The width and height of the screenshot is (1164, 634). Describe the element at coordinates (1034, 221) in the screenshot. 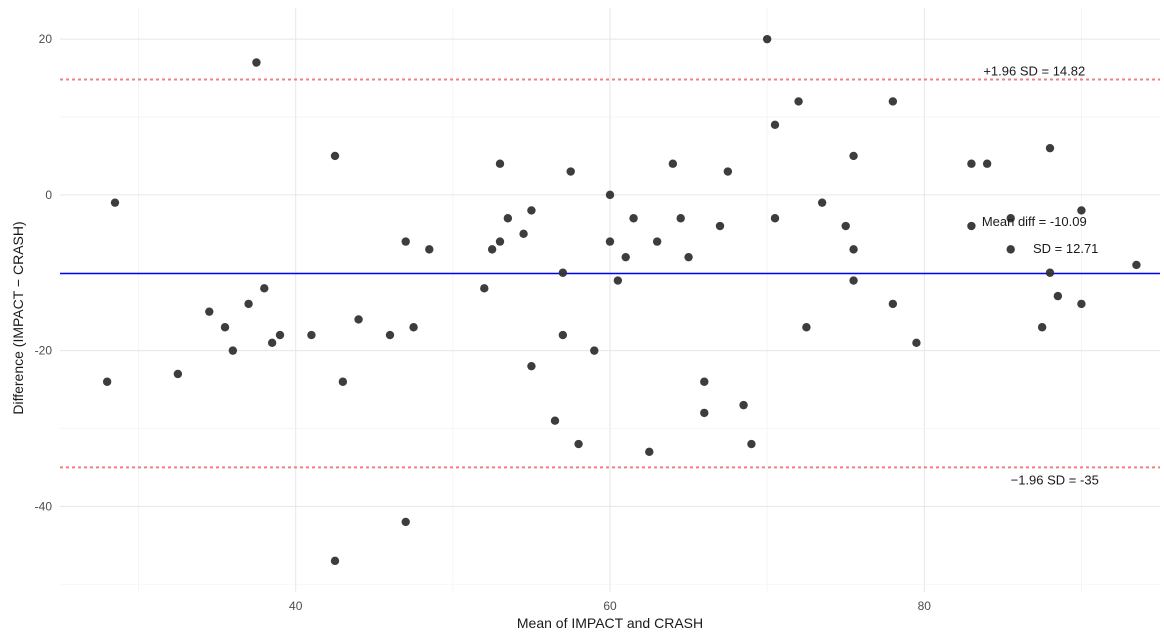

I see `mean-diff-annotation: Mean diff = -10.09` at that location.